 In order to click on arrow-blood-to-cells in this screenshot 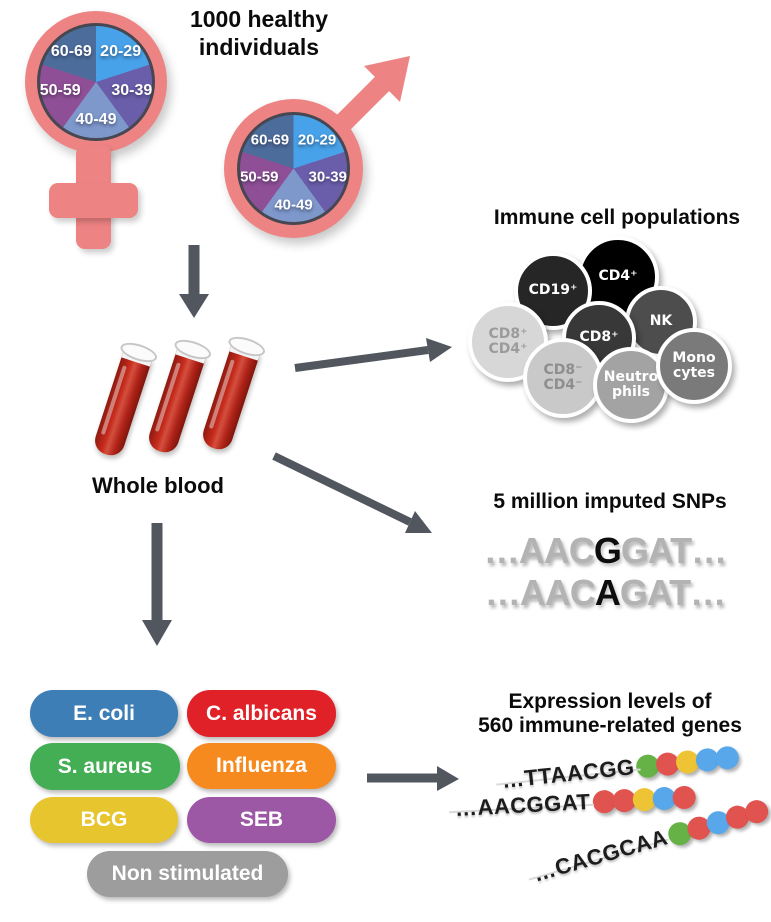, I will do `click(361, 359)`.